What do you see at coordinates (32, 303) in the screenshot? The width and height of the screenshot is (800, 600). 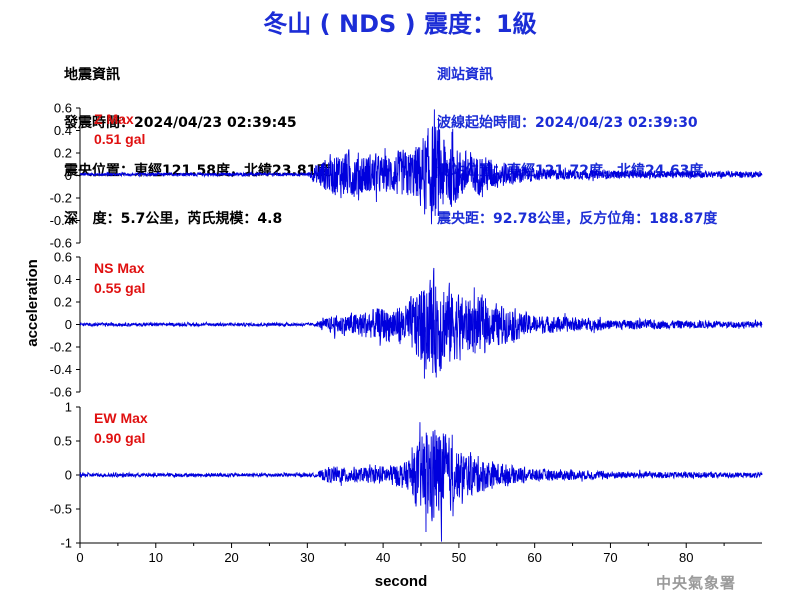 I see `y-axis-label: acceleration` at bounding box center [32, 303].